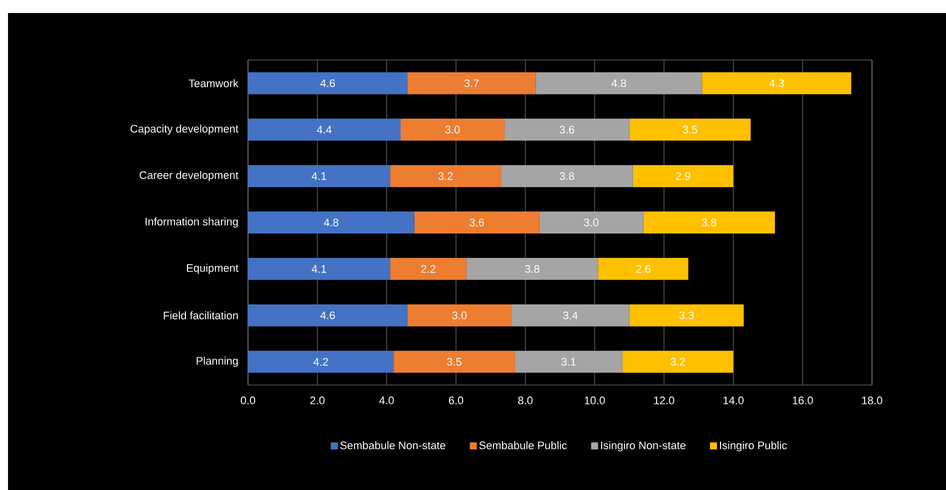  What do you see at coordinates (386, 400) in the screenshot?
I see `x-tick-label: 4.0` at bounding box center [386, 400].